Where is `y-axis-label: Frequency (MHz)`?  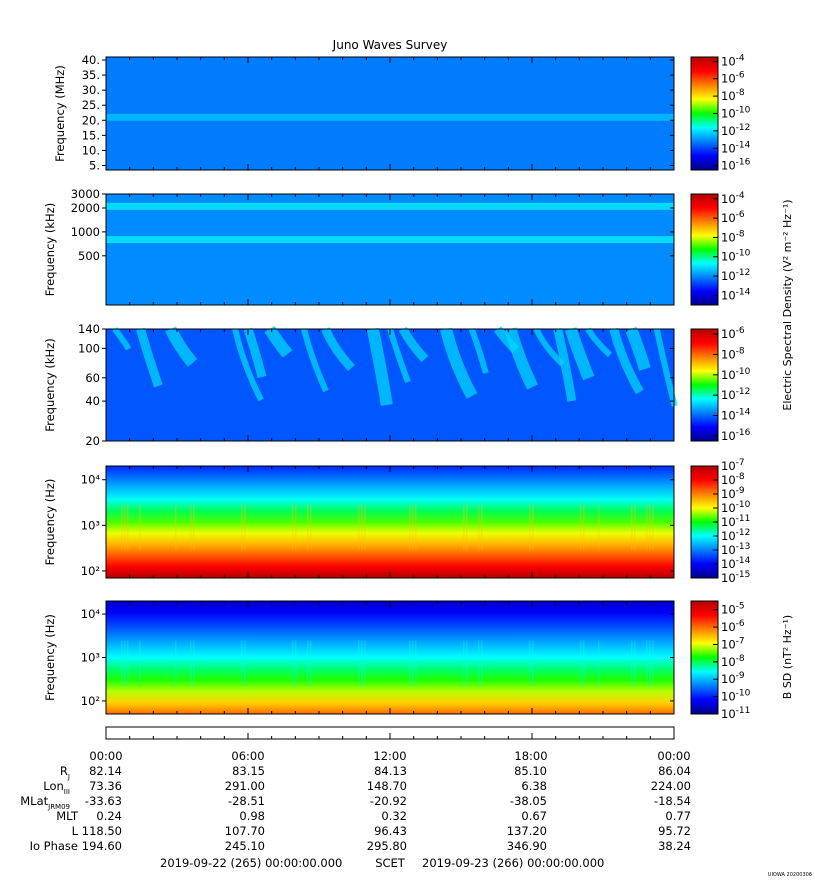
y-axis-label: Frequency (MHz) is located at coordinates (60, 113).